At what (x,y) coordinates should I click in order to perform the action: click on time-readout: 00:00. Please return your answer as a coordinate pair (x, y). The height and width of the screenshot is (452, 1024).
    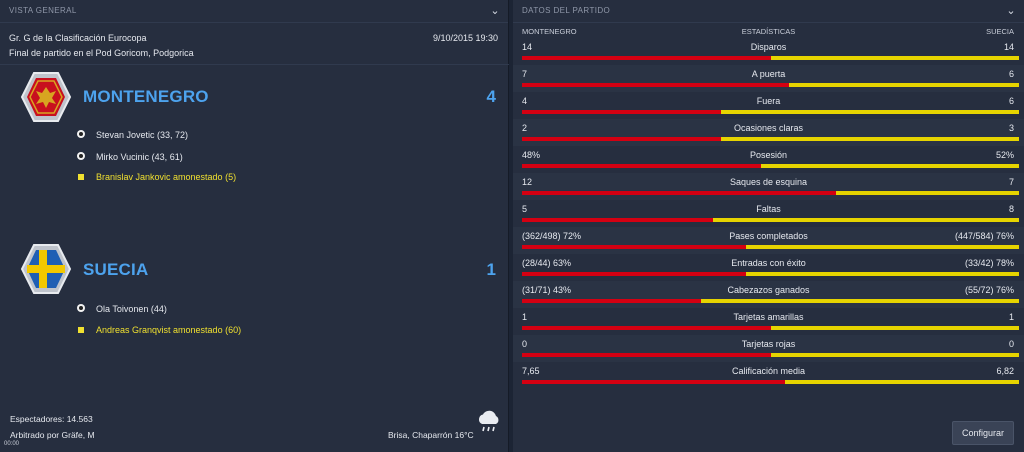
    Looking at the image, I should click on (12, 444).